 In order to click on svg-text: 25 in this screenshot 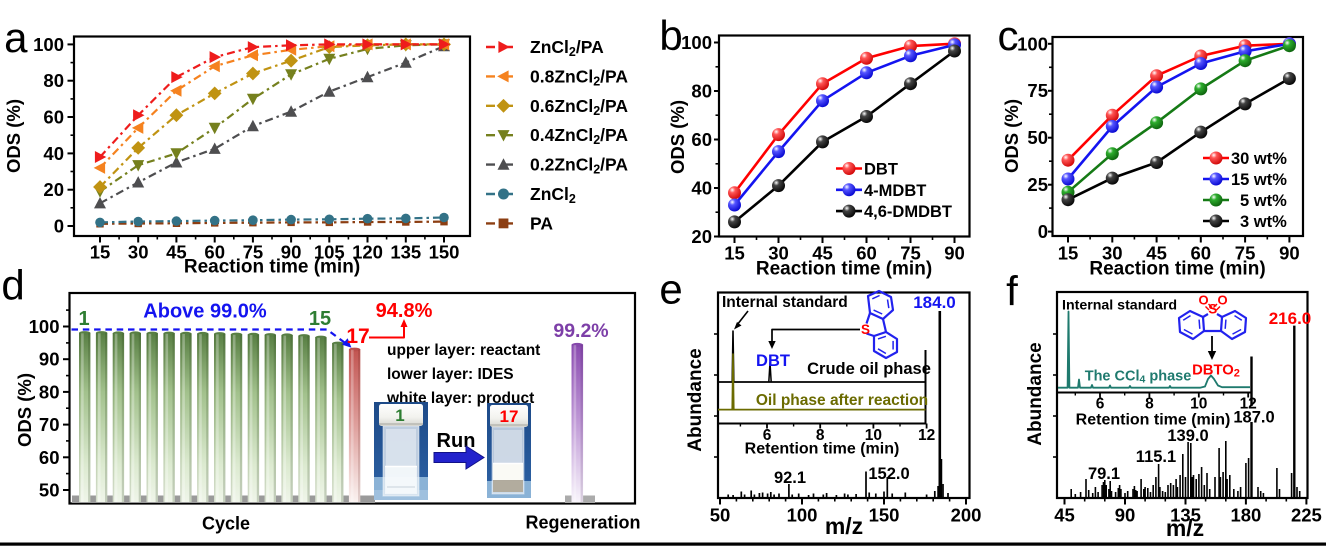, I will do `click(1037, 184)`.